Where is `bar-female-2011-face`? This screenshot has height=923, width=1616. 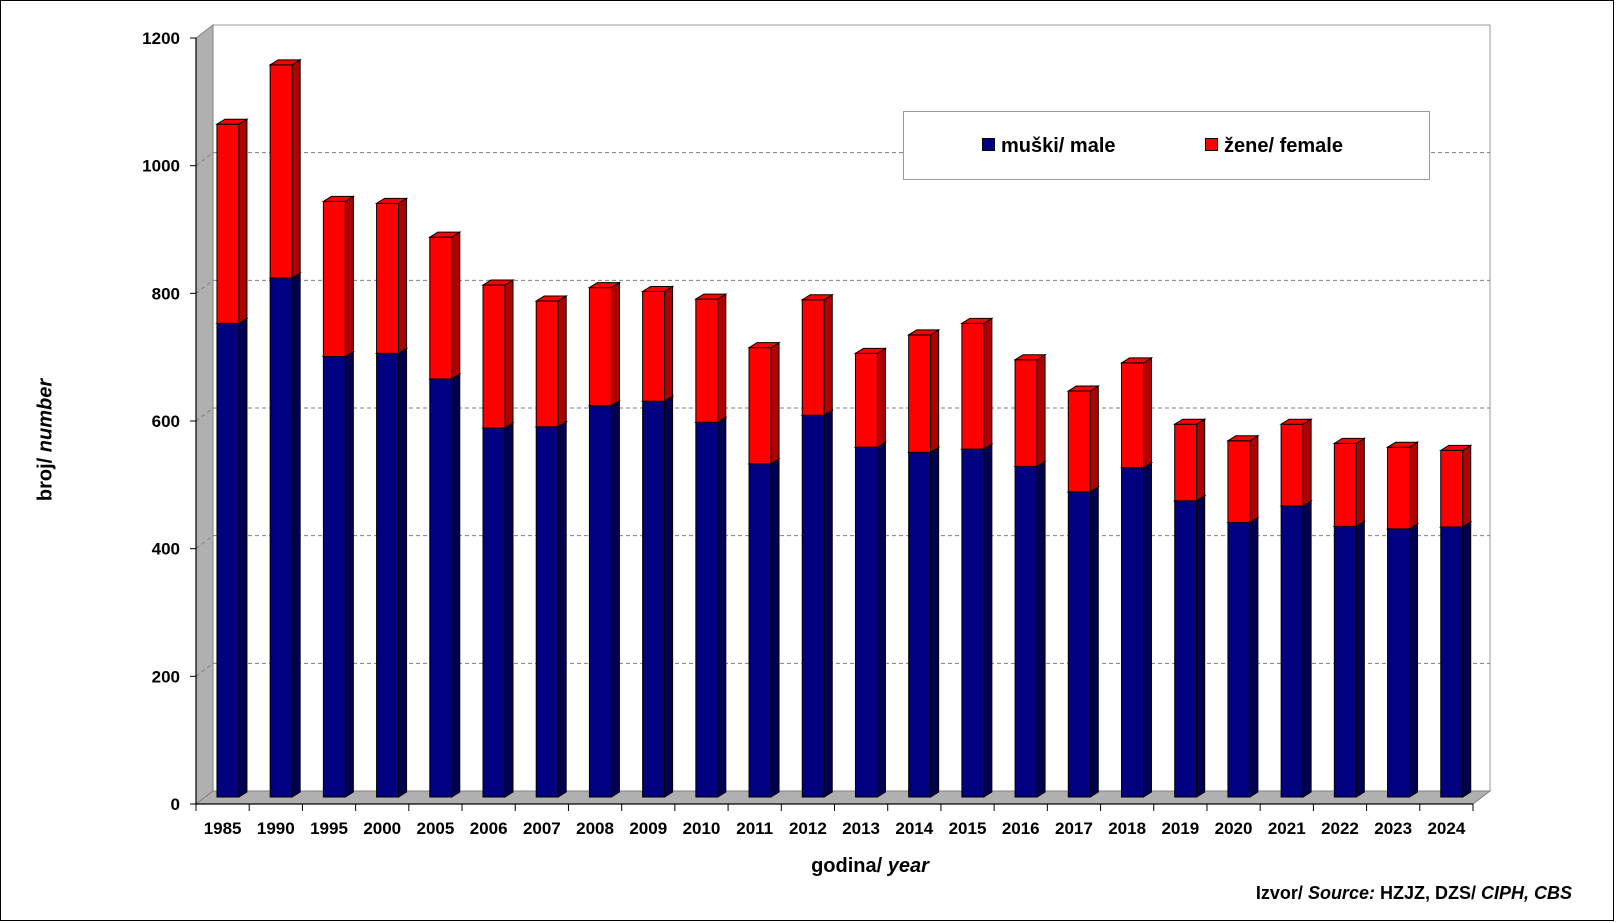 bar-female-2011-face is located at coordinates (760, 406).